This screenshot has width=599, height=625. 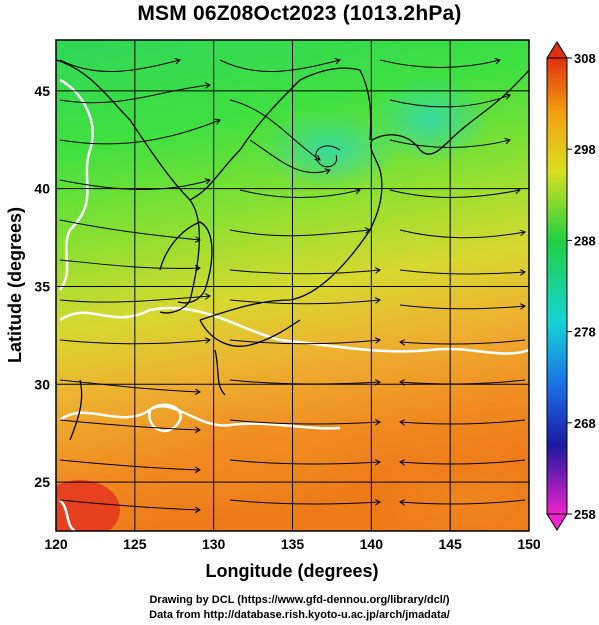 I want to click on colorbar: 258 268 278 288 298 308, so click(x=571, y=286).